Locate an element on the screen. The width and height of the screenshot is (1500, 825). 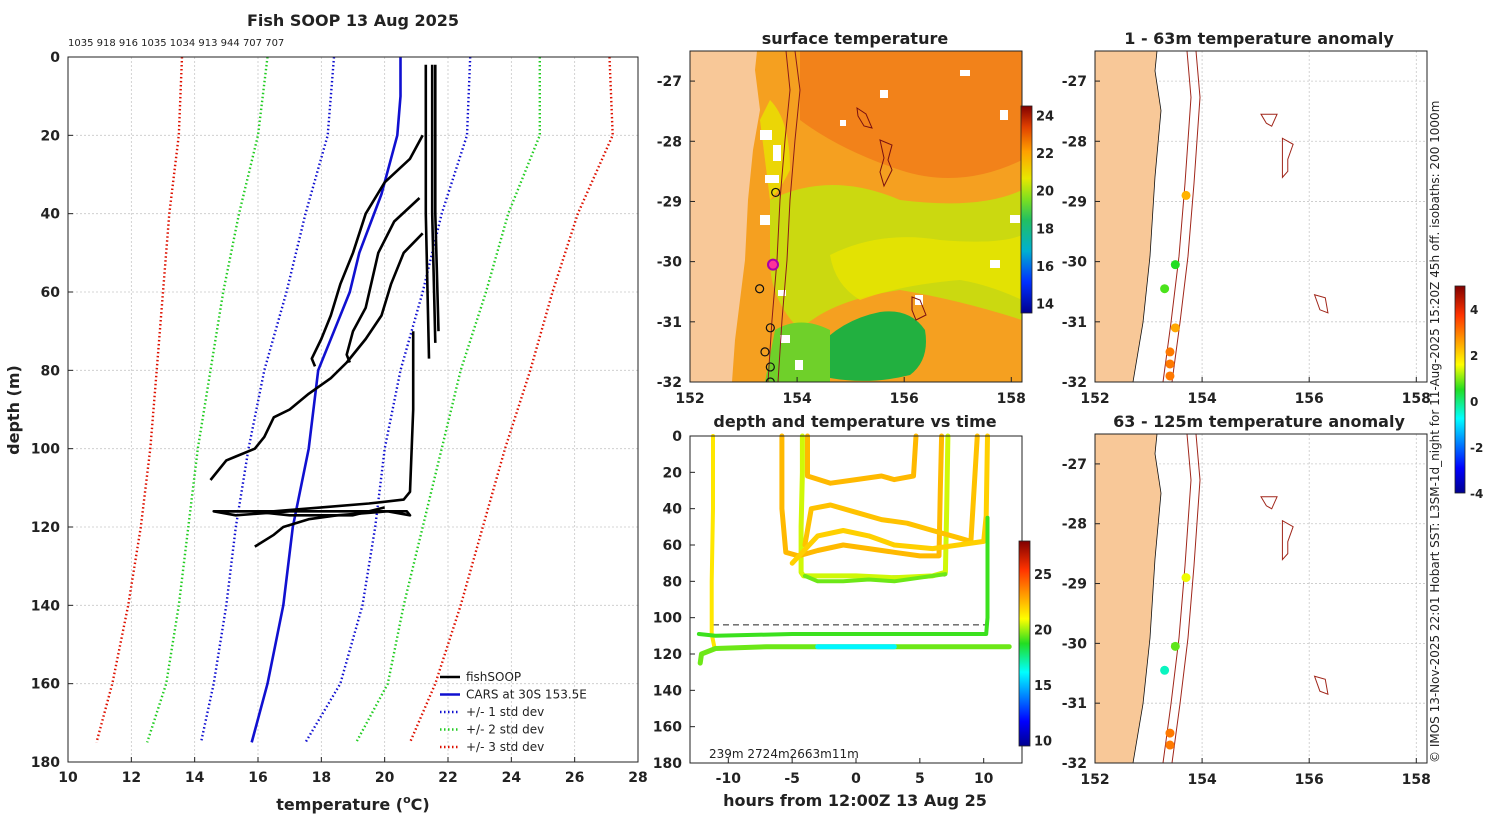
sst-xtick-label: 152 is located at coordinates (689, 399).